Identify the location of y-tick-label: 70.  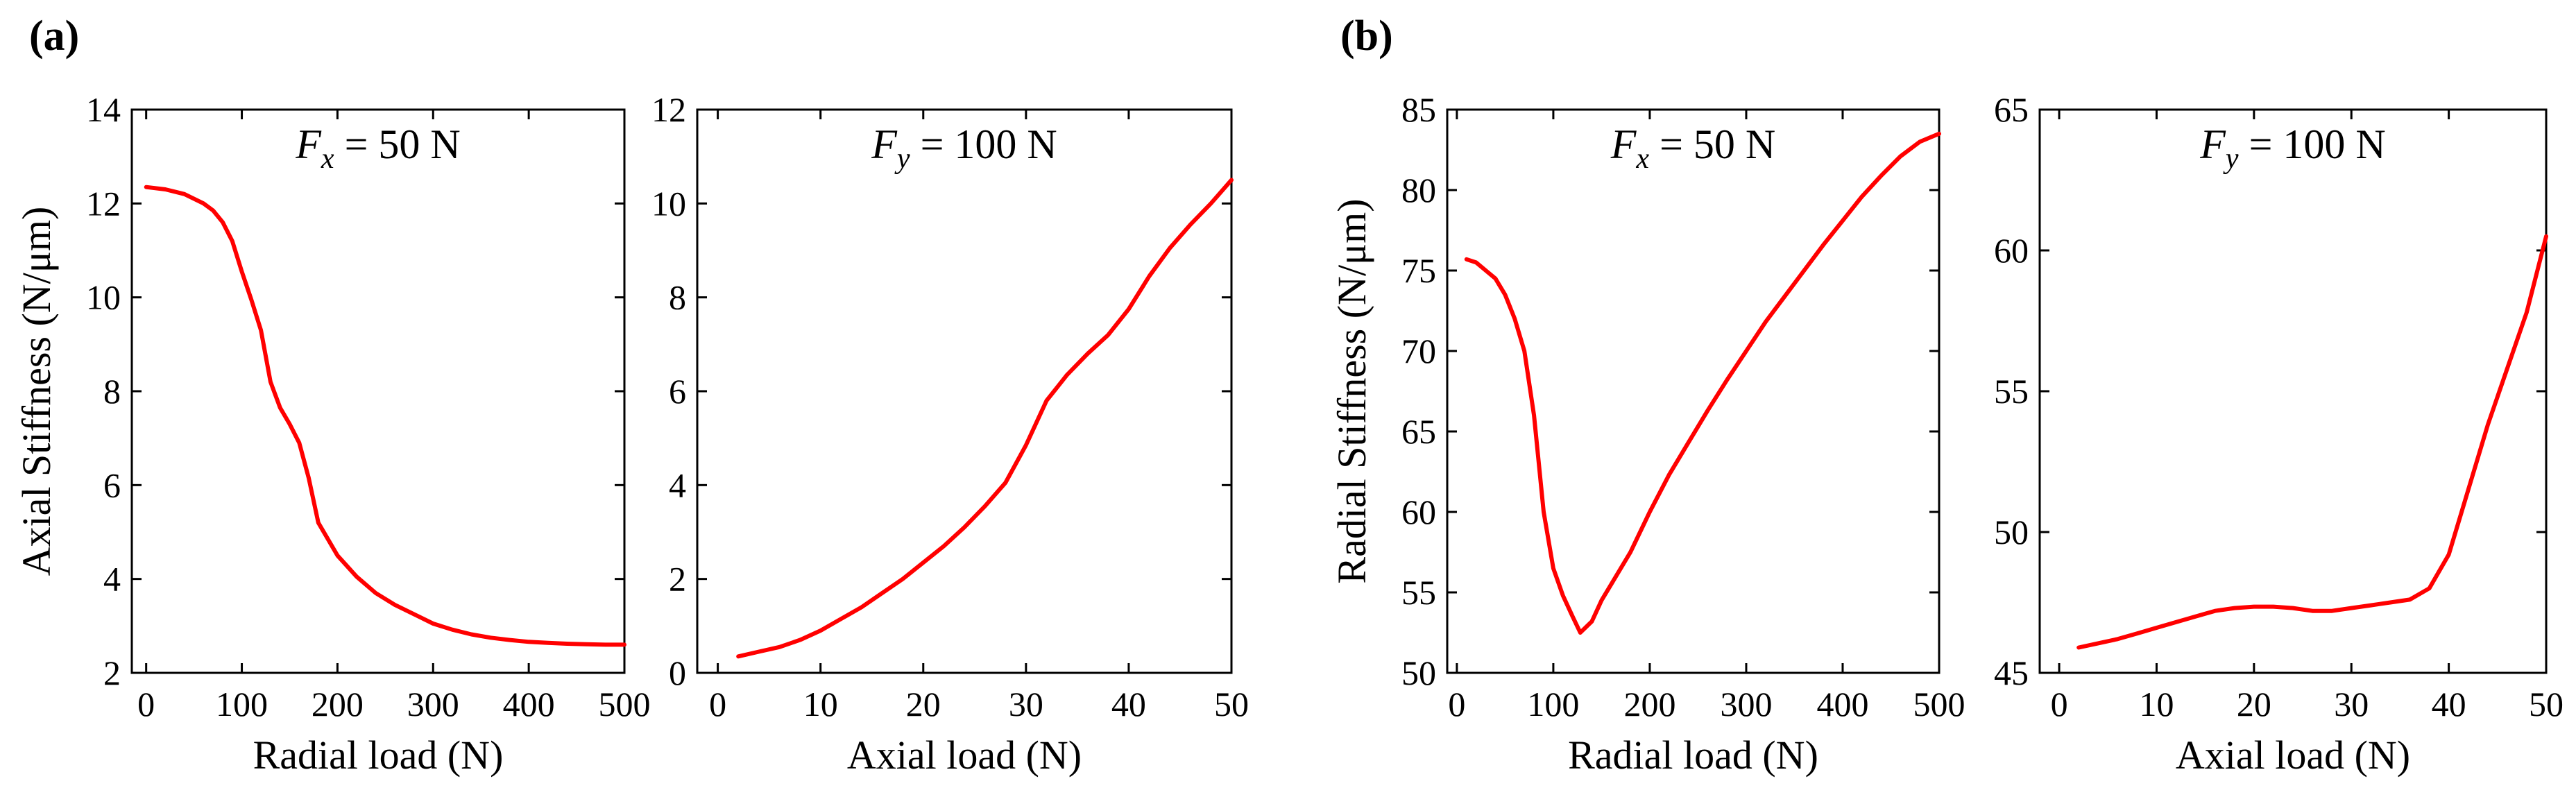
(1418, 351).